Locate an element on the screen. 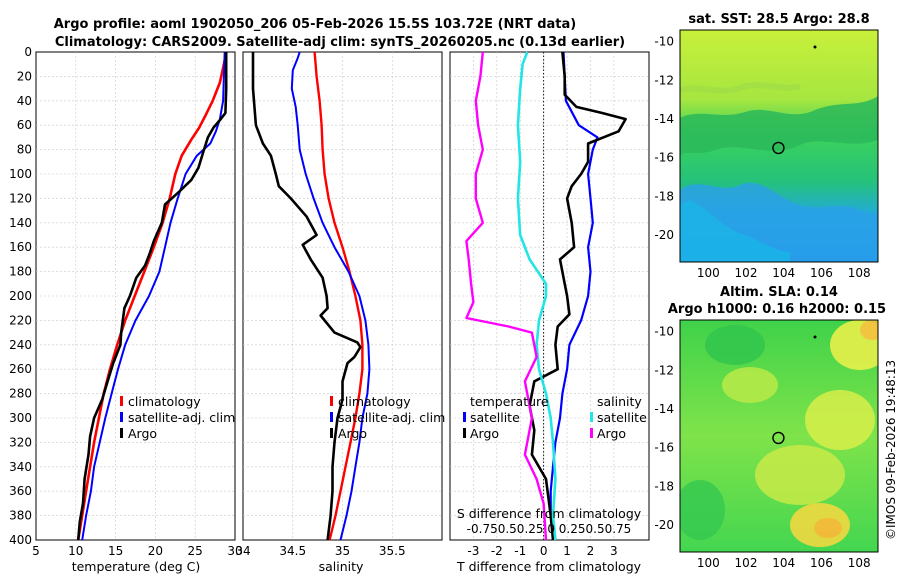 This screenshot has width=900, height=580. depth-tick-label: 340 is located at coordinates (20, 467).